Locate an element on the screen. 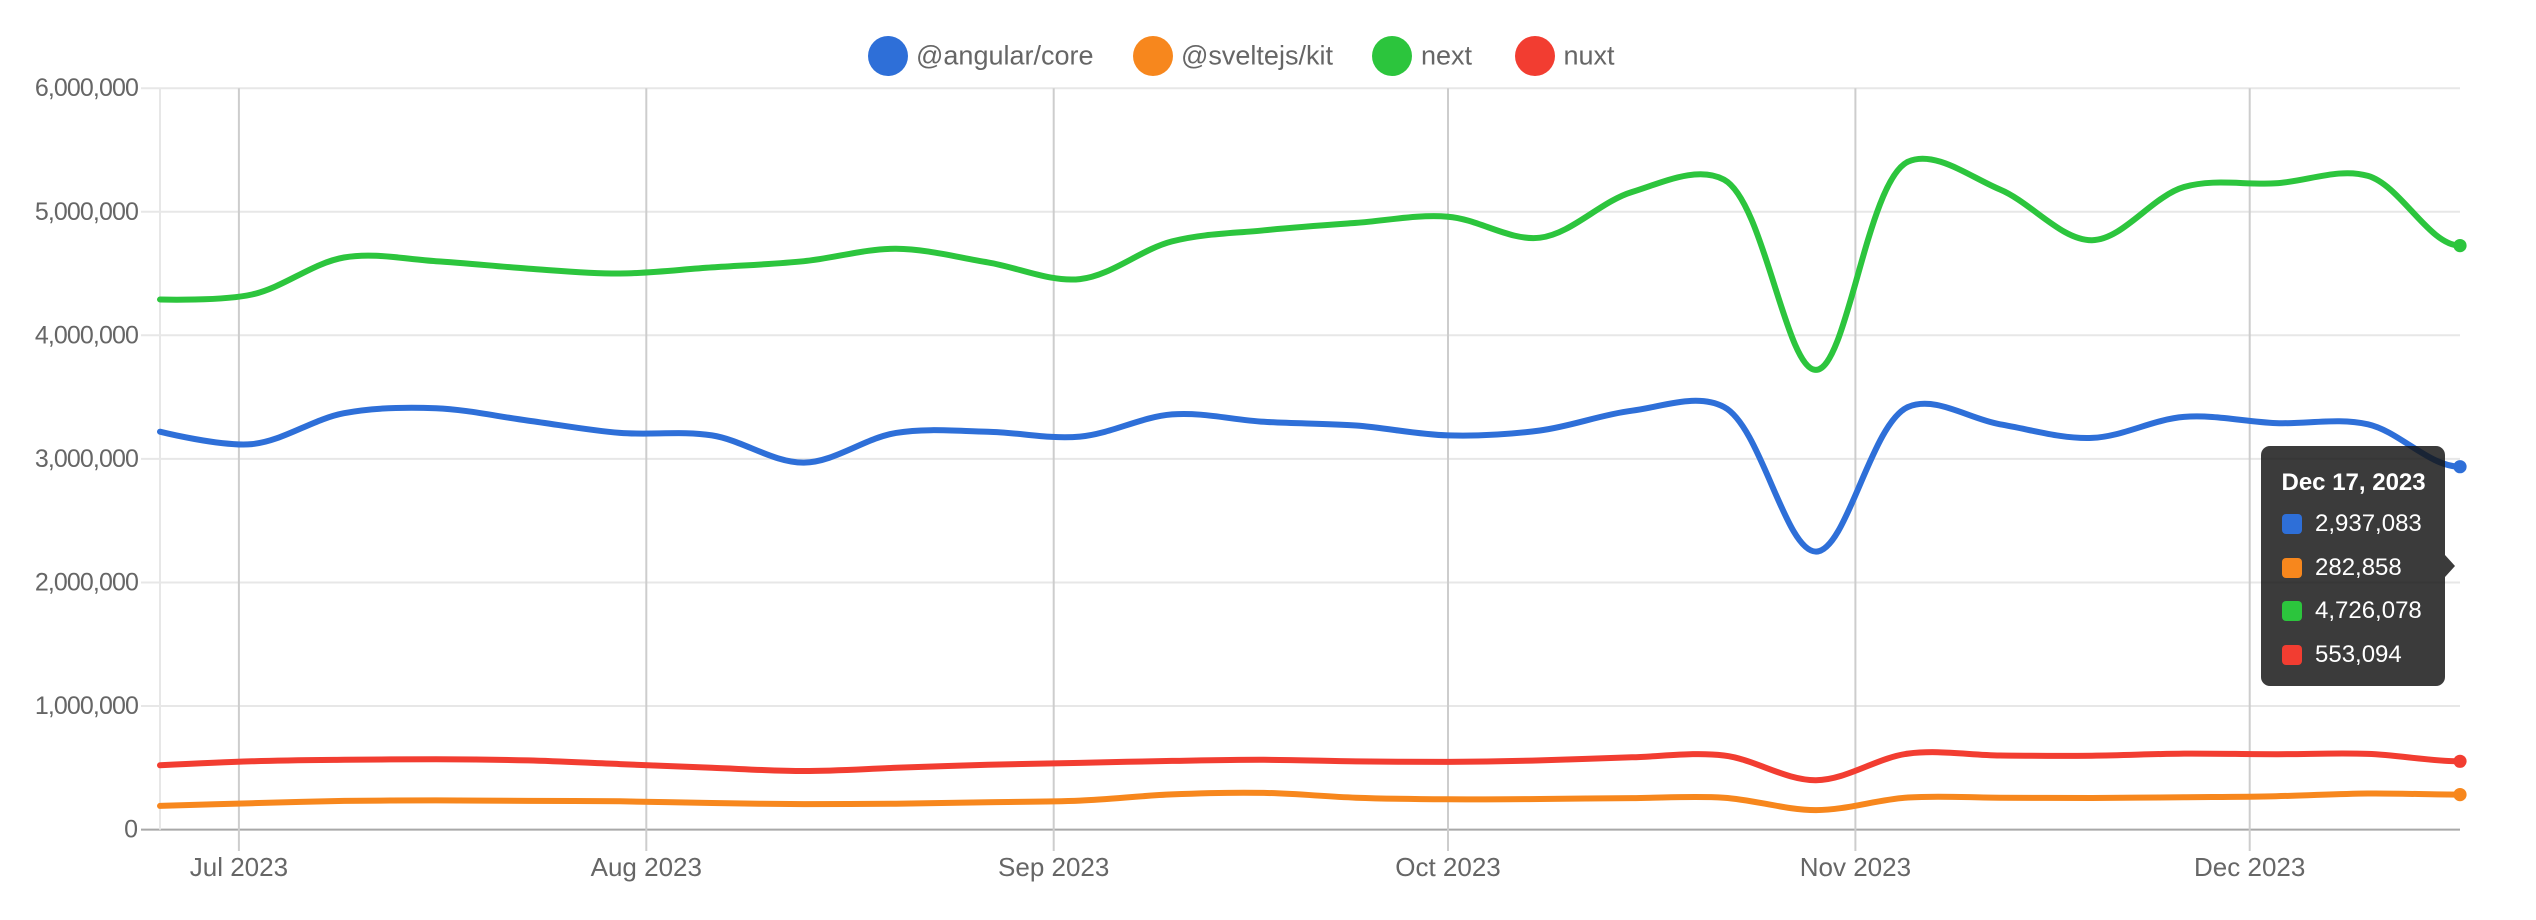  svg-text: Jul 2023 is located at coordinates (239, 867).